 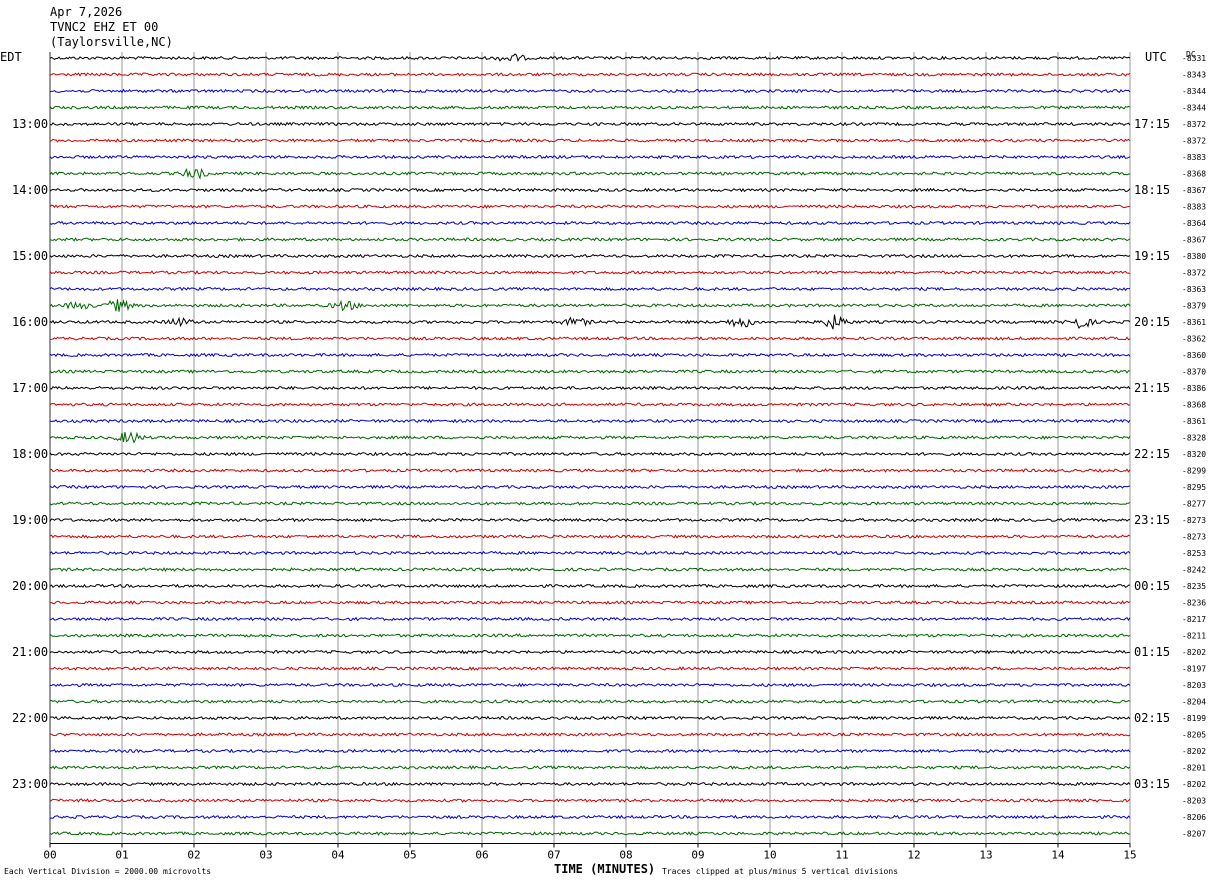 I want to click on dc-offset-label: -8203, so click(x=1194, y=685).